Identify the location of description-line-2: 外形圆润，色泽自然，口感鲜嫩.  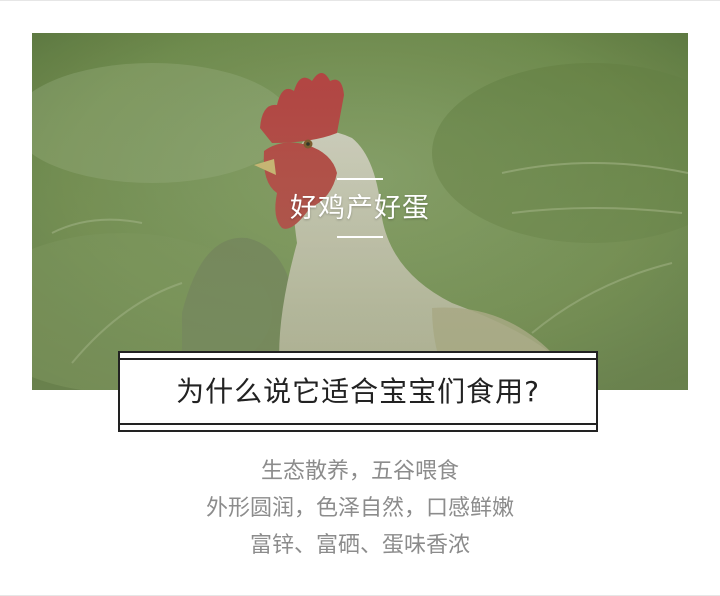
(359, 508).